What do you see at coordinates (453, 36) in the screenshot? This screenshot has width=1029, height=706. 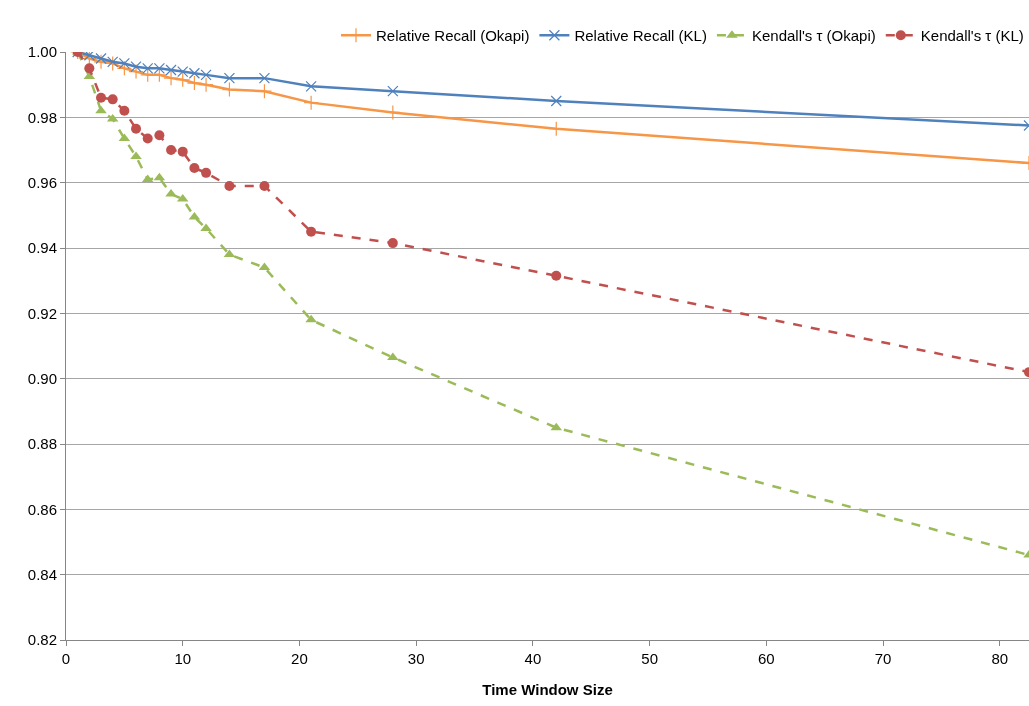 I see `legend-label: Relative Recall (Okapi)` at bounding box center [453, 36].